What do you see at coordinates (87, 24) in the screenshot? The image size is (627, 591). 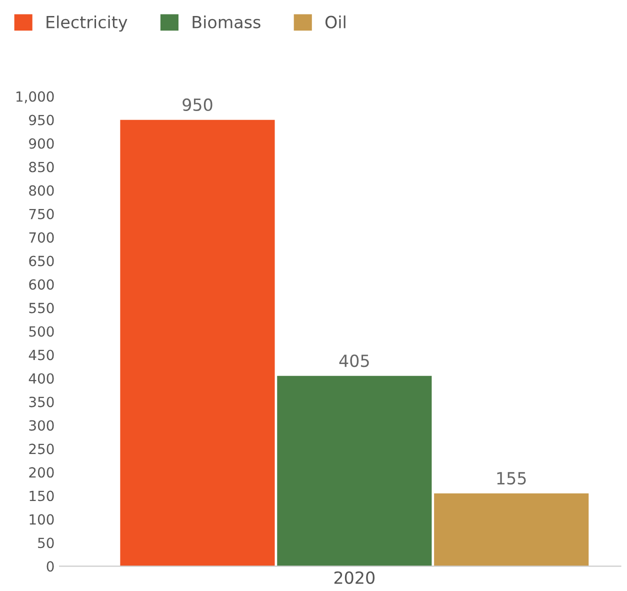 I see `legend-label: Electricity` at bounding box center [87, 24].